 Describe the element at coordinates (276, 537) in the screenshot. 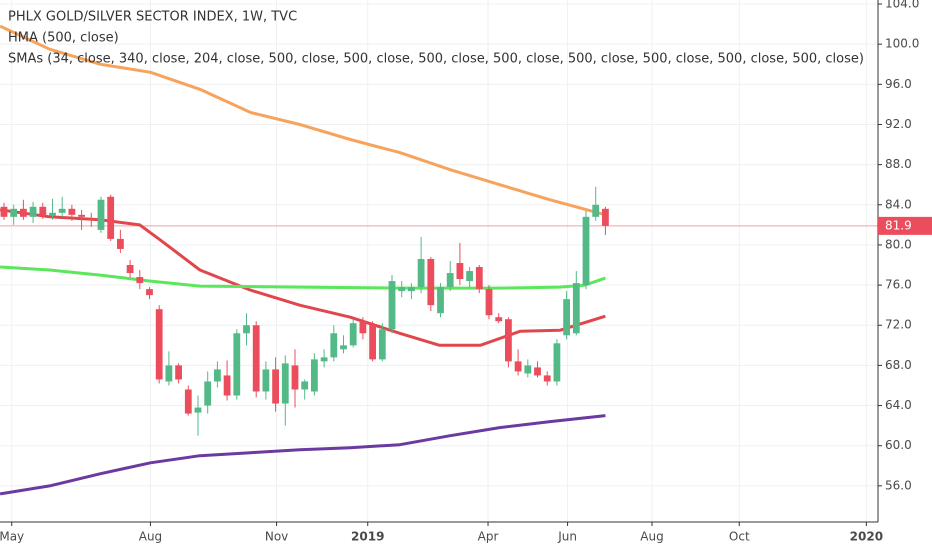

I see `x-tick-label: Nov` at that location.